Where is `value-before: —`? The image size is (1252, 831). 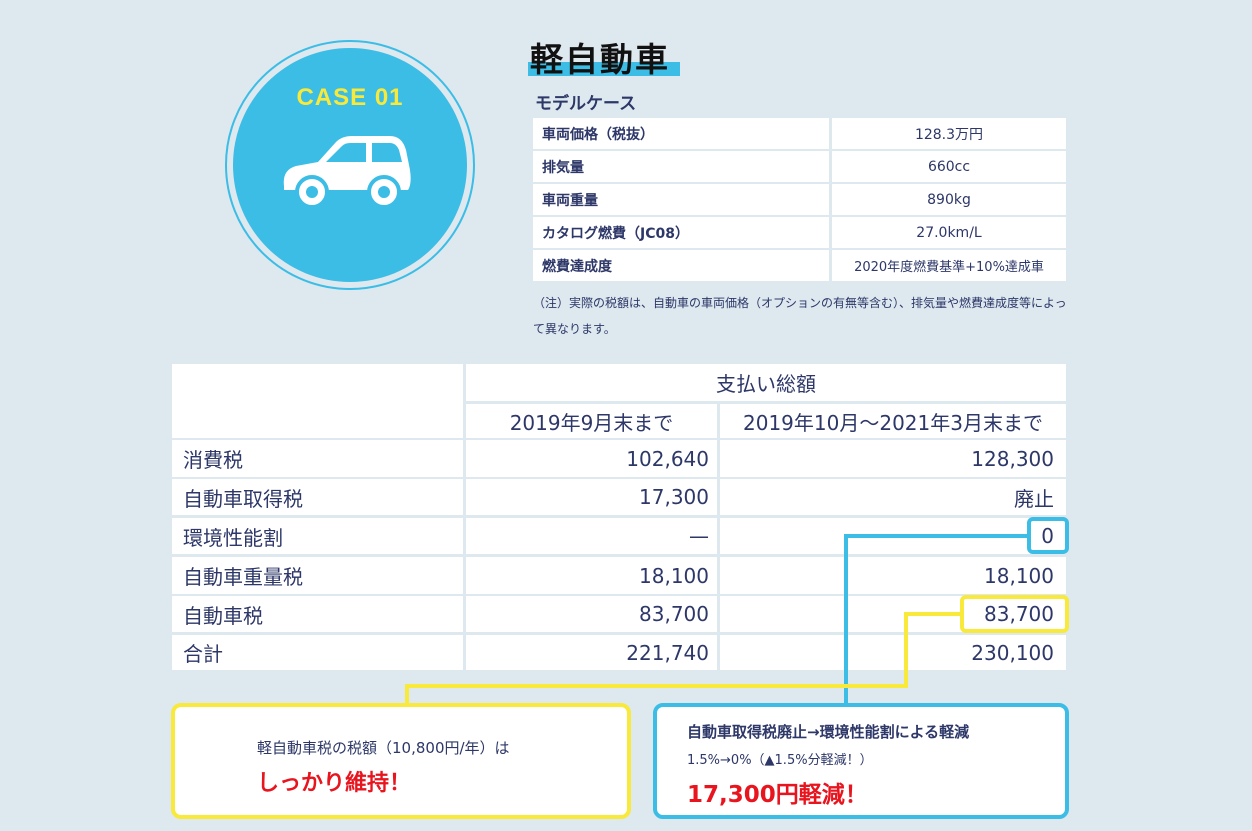
value-before: — is located at coordinates (591, 536).